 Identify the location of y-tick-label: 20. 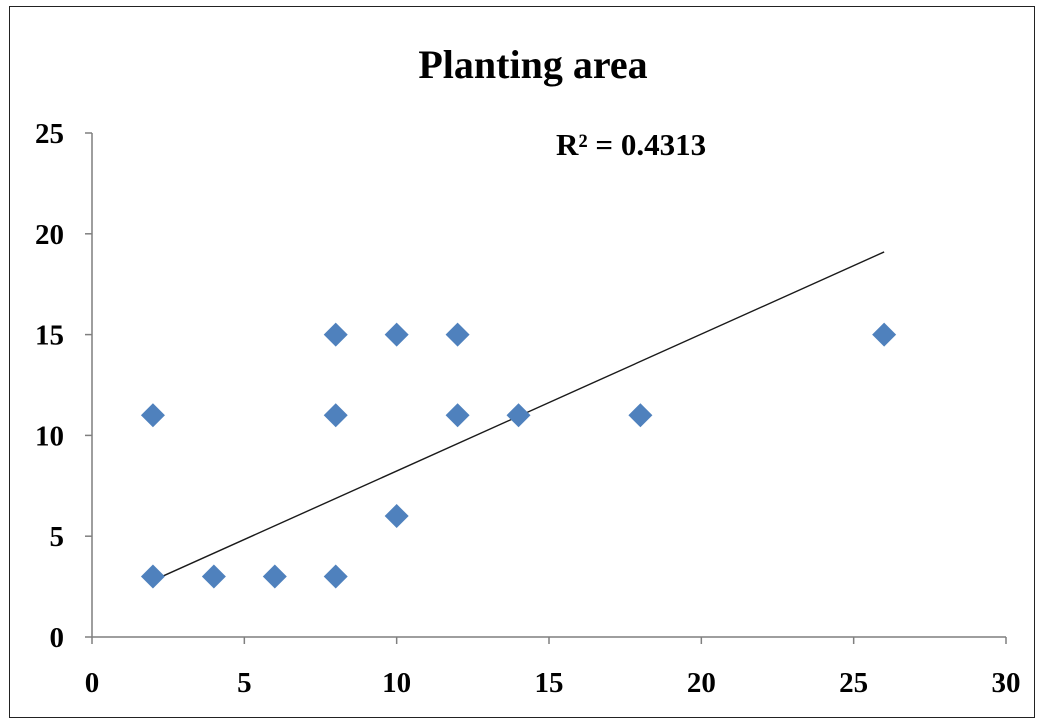
(49, 235).